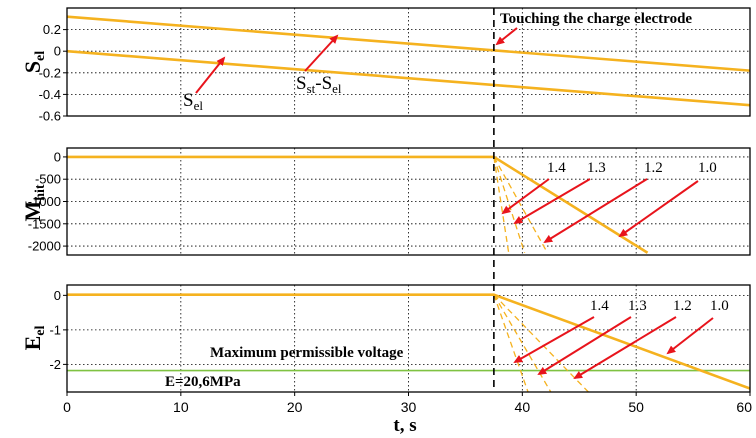 This screenshot has width=756, height=438. What do you see at coordinates (556, 168) in the screenshot?
I see `m-label-1.4: 1.4` at bounding box center [556, 168].